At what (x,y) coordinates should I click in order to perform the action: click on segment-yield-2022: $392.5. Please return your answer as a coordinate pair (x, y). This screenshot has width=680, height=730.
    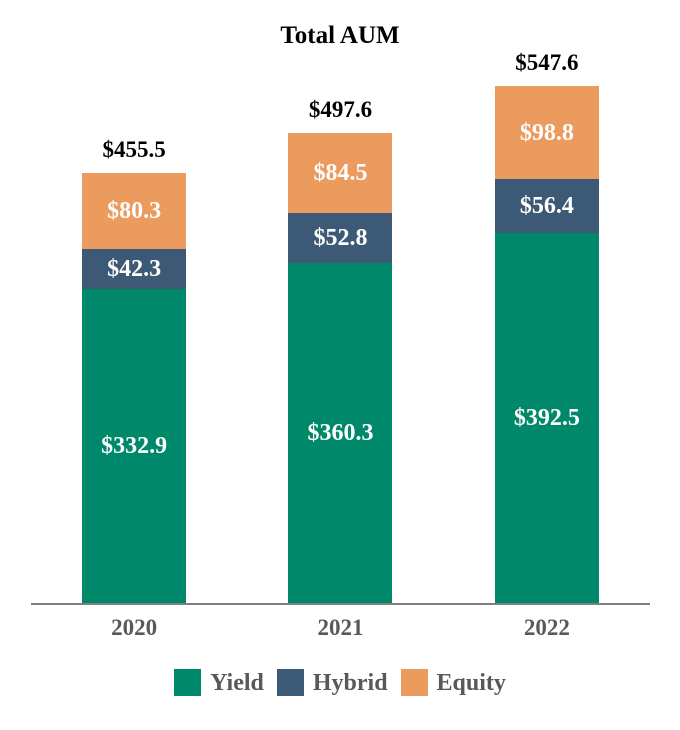
    Looking at the image, I should click on (546, 417).